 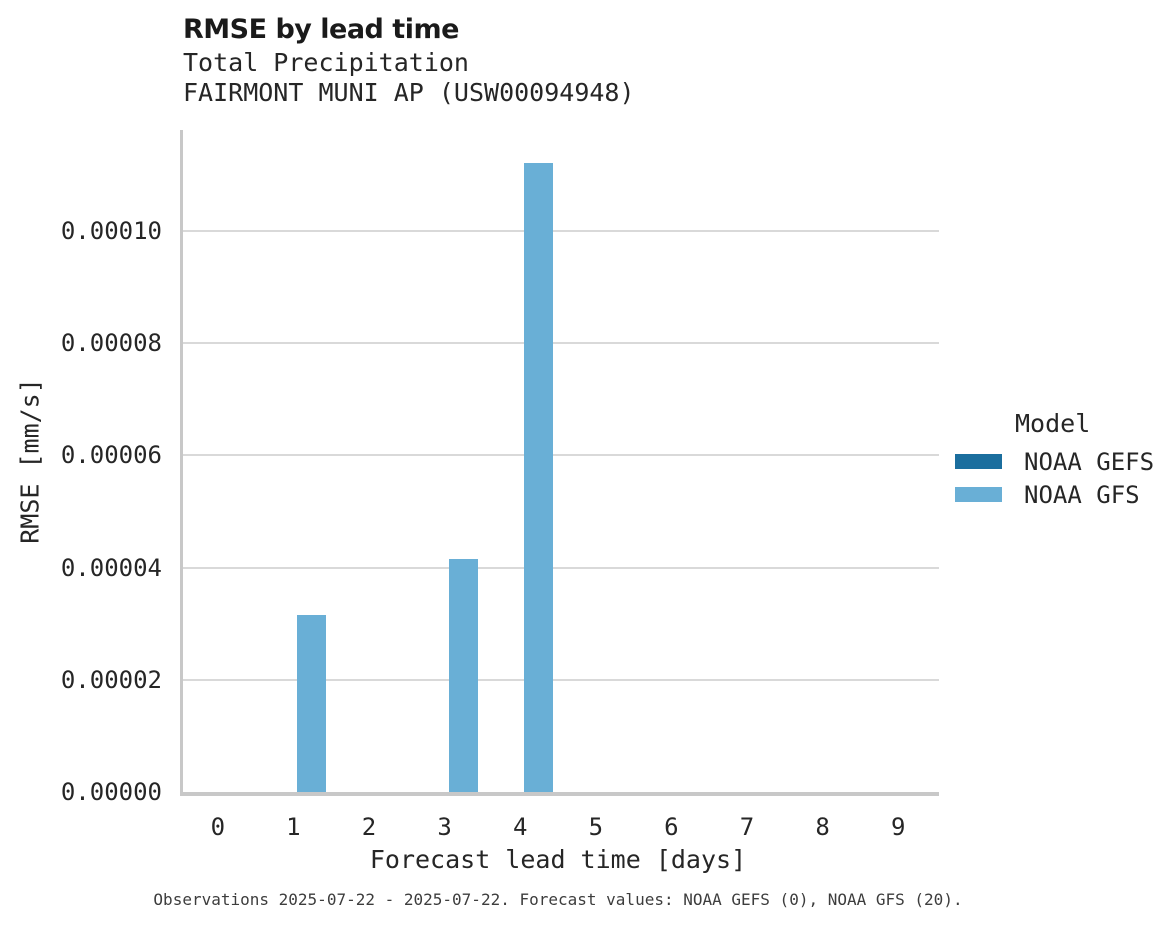 What do you see at coordinates (111, 792) in the screenshot?
I see `y-tick-label: 0.00000` at bounding box center [111, 792].